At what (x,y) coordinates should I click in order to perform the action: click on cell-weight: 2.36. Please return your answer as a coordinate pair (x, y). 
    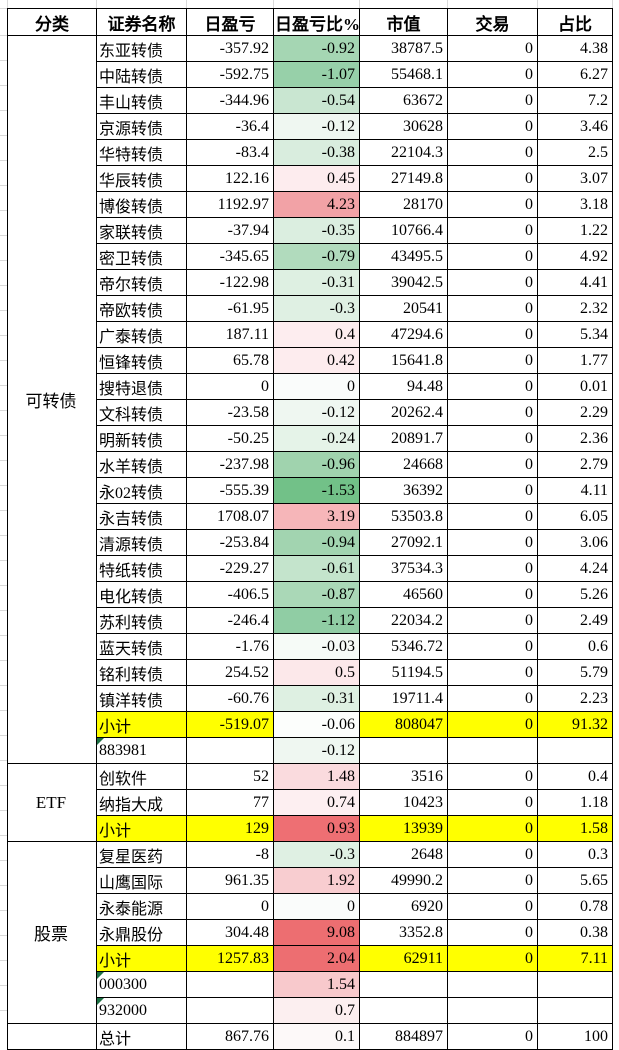
    Looking at the image, I should click on (575, 438).